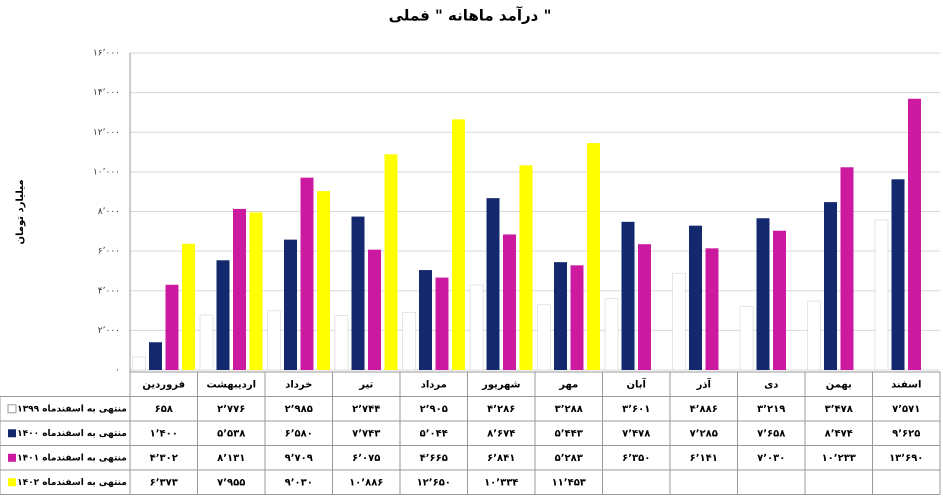  What do you see at coordinates (231, 433) in the screenshot?
I see `table-value: ۵٬۵۳۸` at bounding box center [231, 433].